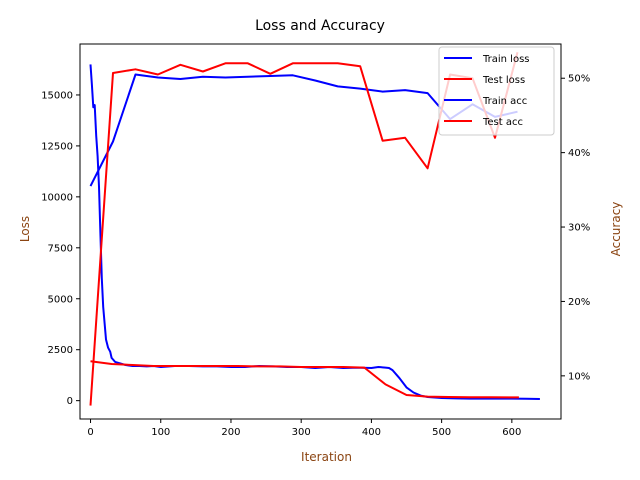  What do you see at coordinates (60, 350) in the screenshot?
I see `left-y-tick-label: 2500` at bounding box center [60, 350].